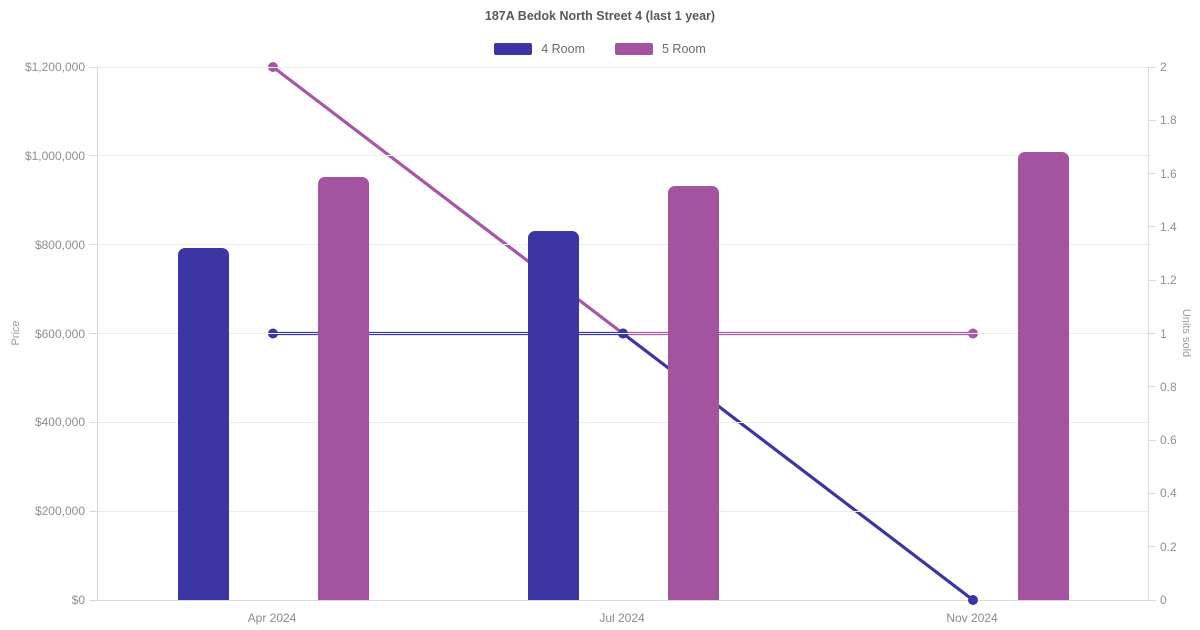  What do you see at coordinates (54, 155) in the screenshot?
I see `left-axis-tick-label: $1,000,000` at bounding box center [54, 155].